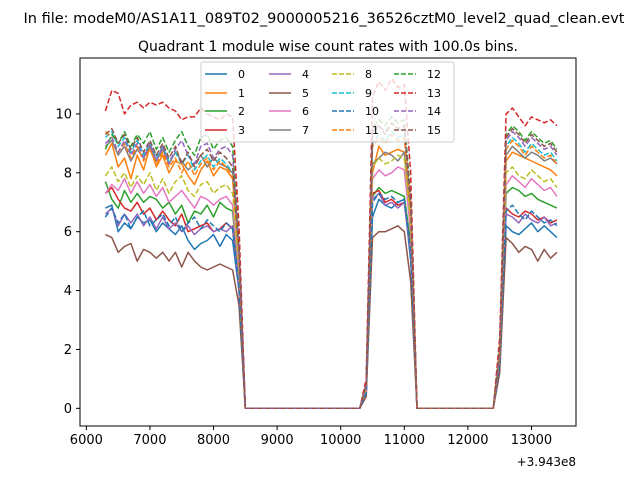  Describe the element at coordinates (546, 462) in the screenshot. I see `x-offset-text: +3.943e8` at that location.